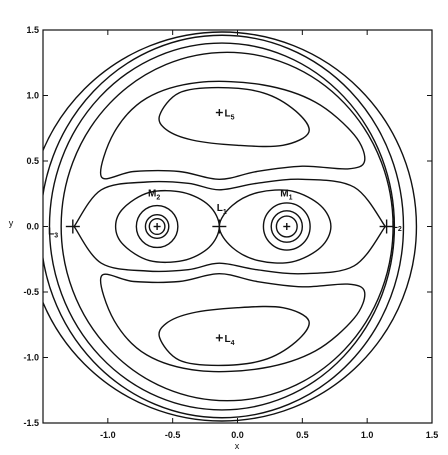 Image resolution: width=448 pixels, height=455 pixels. I want to click on m1-label: M1, so click(286, 194).